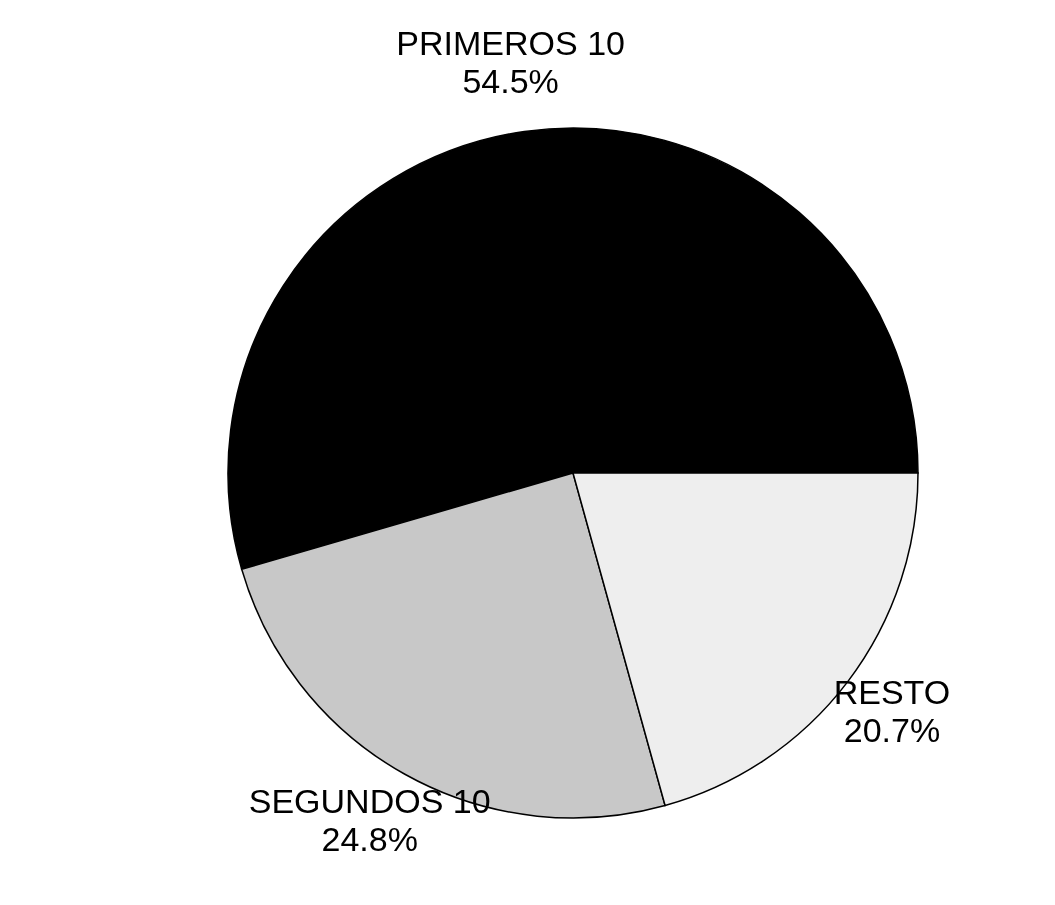  Describe the element at coordinates (892, 730) in the screenshot. I see `data-label: 20.7%` at that location.